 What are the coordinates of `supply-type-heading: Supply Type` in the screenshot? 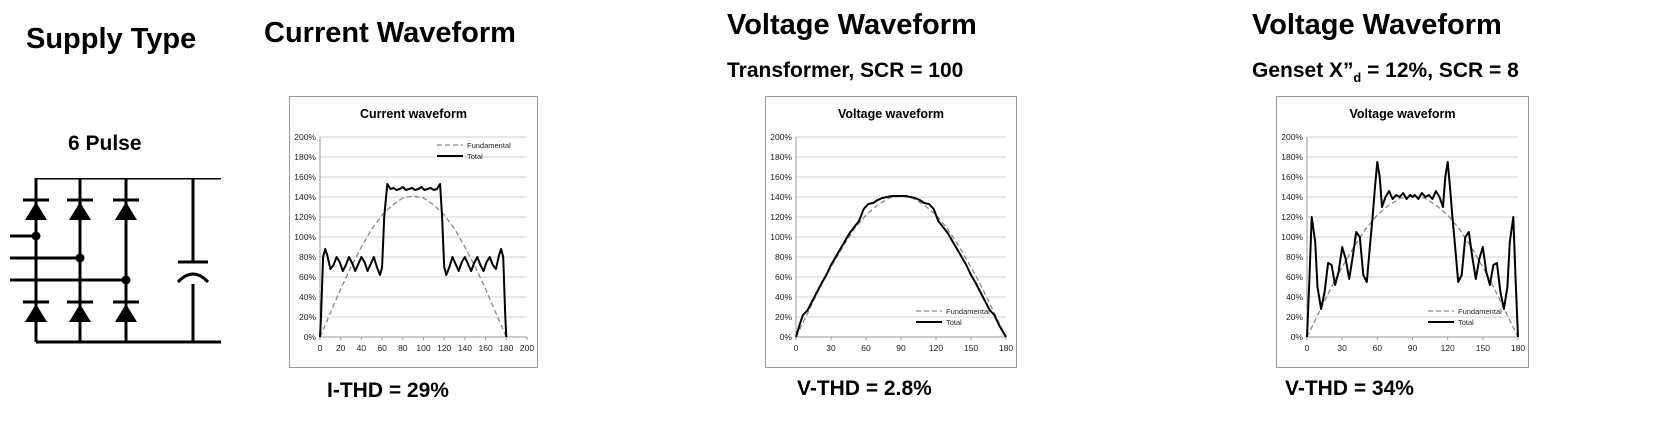 It's located at (111, 39).